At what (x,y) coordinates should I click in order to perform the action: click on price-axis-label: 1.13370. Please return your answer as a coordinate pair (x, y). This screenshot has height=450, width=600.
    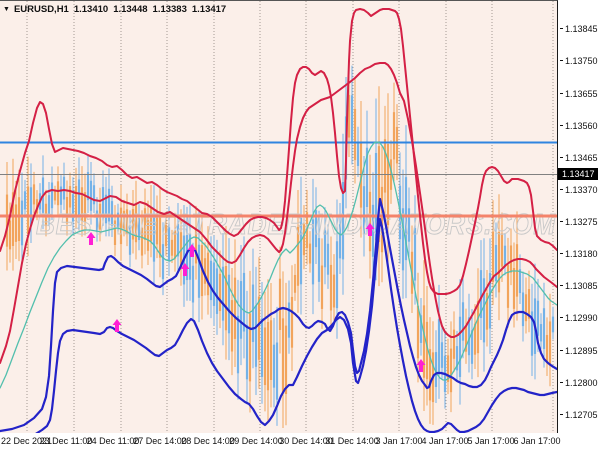
    Looking at the image, I should click on (579, 190).